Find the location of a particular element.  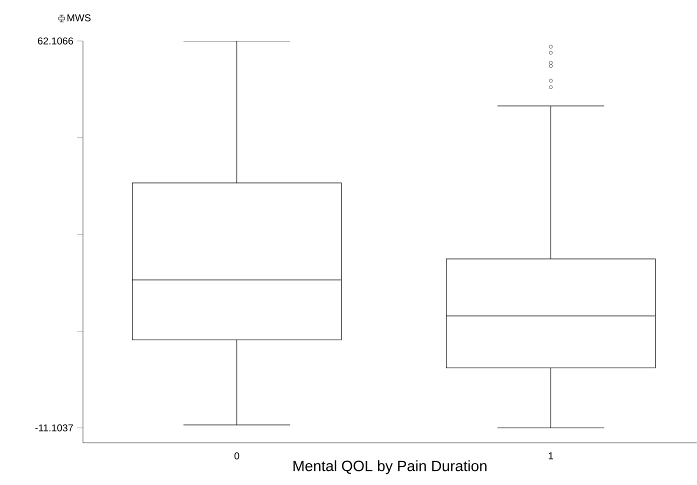

y-tick-label: 62.1066 is located at coordinates (56, 41).